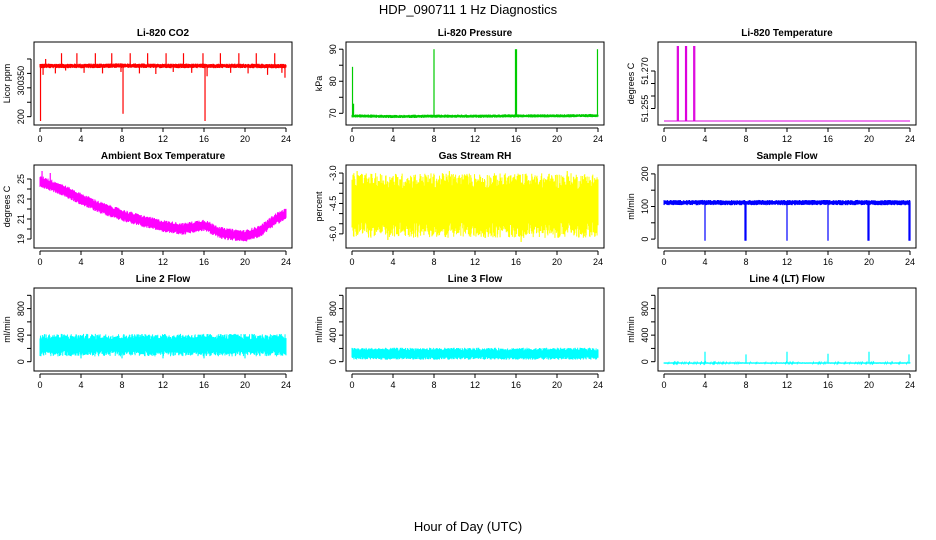 The image size is (936, 540). Describe the element at coordinates (163, 33) in the screenshot. I see `panel-title: Li-820 CO2` at that location.